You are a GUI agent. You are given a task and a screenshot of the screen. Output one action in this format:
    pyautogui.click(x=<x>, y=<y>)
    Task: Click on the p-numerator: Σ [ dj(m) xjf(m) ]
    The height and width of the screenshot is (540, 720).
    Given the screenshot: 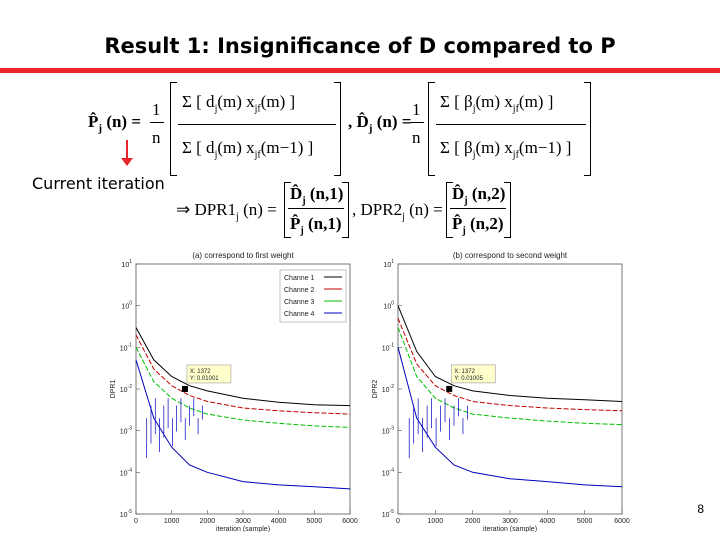 What is the action you would take?
    pyautogui.click(x=239, y=103)
    